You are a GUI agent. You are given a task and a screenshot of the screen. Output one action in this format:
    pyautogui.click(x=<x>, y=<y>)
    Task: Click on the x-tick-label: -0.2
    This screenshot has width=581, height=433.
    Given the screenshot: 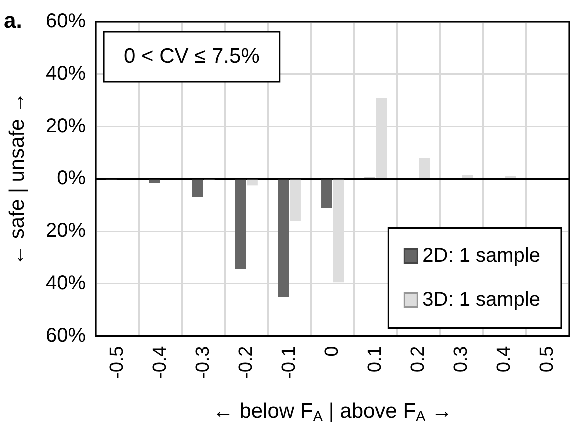 What is the action you would take?
    pyautogui.click(x=246, y=363)
    